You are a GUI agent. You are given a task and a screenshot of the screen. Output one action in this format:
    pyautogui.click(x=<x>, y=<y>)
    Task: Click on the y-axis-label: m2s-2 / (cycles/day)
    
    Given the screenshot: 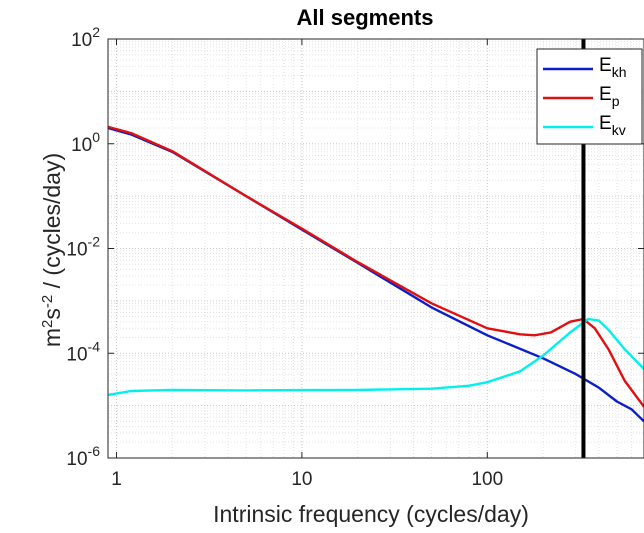 What is the action you would take?
    pyautogui.click(x=52, y=250)
    